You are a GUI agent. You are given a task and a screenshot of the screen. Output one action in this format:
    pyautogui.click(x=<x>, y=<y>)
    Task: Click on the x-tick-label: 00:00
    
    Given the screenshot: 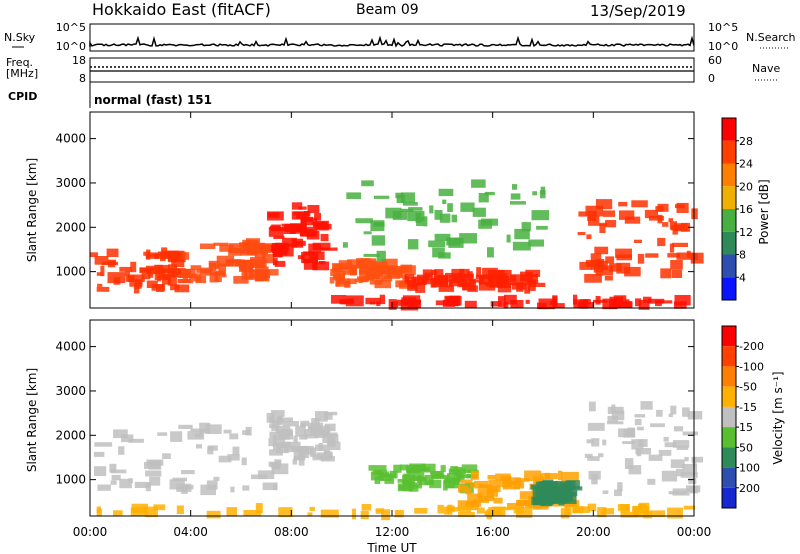 What is the action you would take?
    pyautogui.click(x=90, y=532)
    